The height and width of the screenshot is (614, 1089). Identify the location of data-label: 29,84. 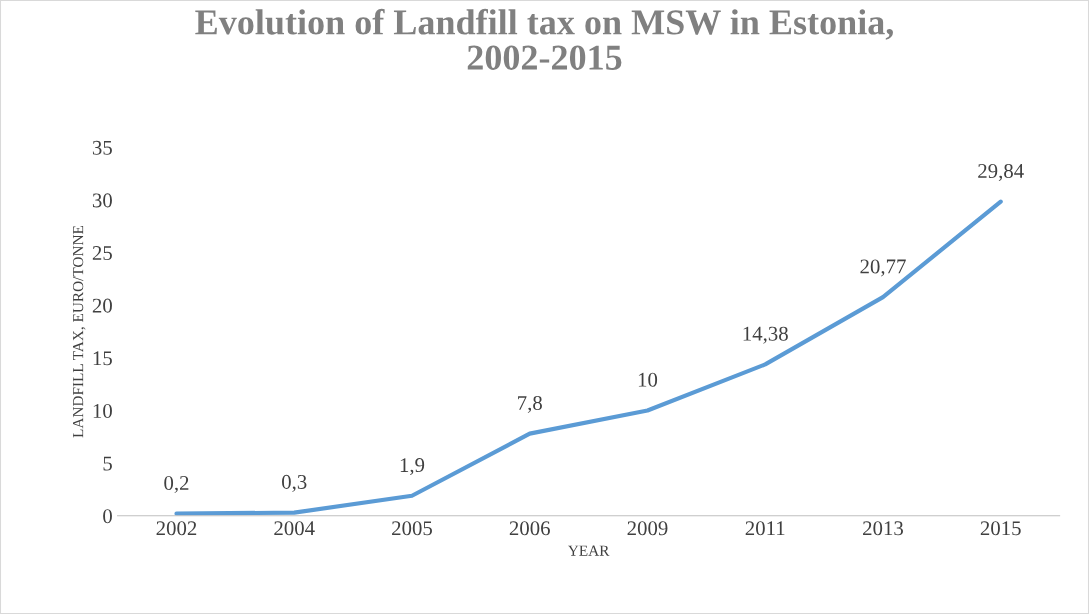
(1001, 172).